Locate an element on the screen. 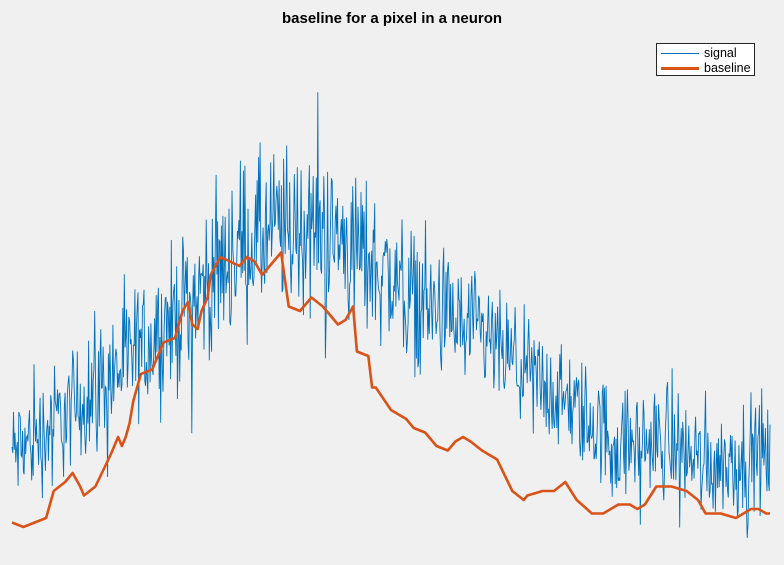  legend-item-signal: signal is located at coordinates (699, 53).